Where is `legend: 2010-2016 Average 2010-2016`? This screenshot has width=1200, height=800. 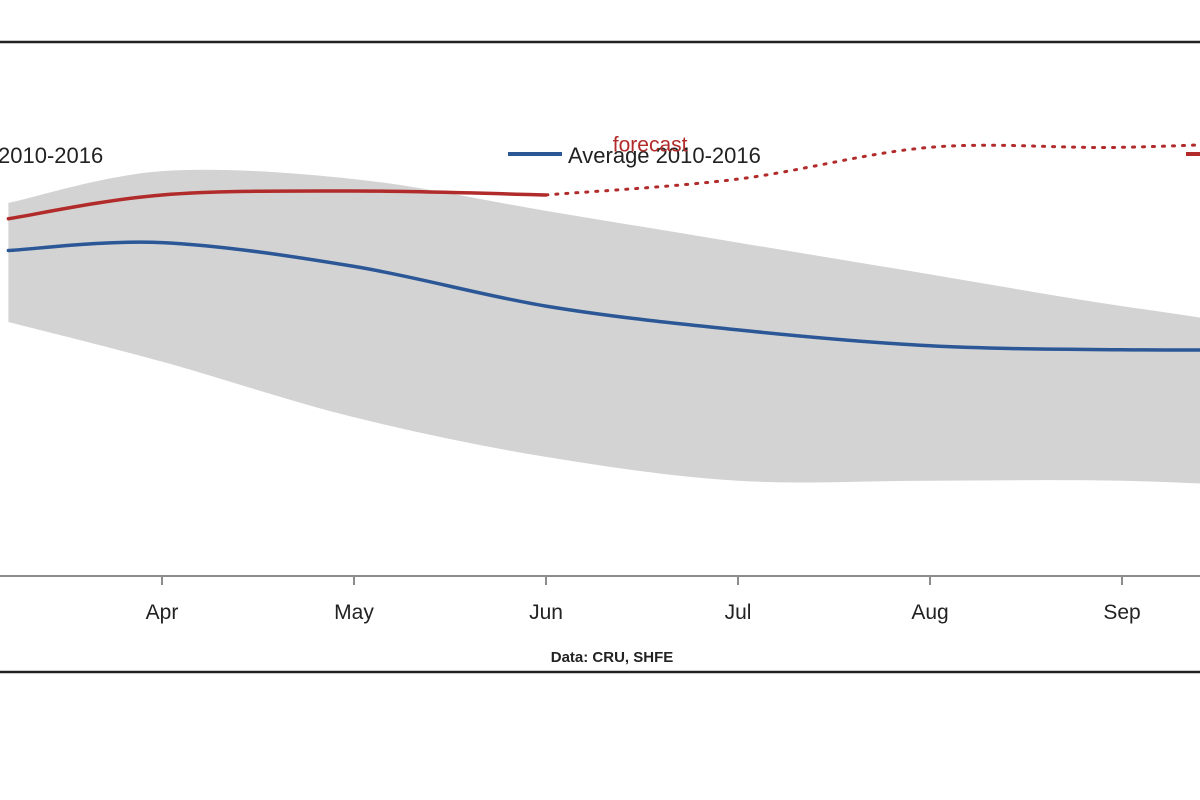
legend: 2010-2016 Average 2010-2016 is located at coordinates (600, 155).